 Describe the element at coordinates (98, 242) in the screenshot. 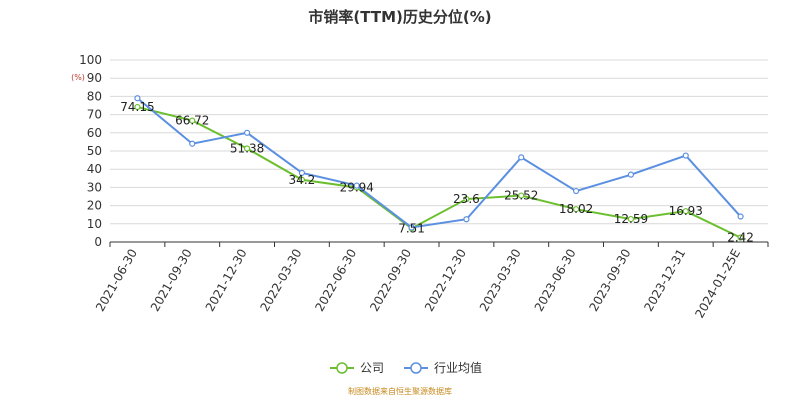

I see `y-tick-label: 0` at that location.